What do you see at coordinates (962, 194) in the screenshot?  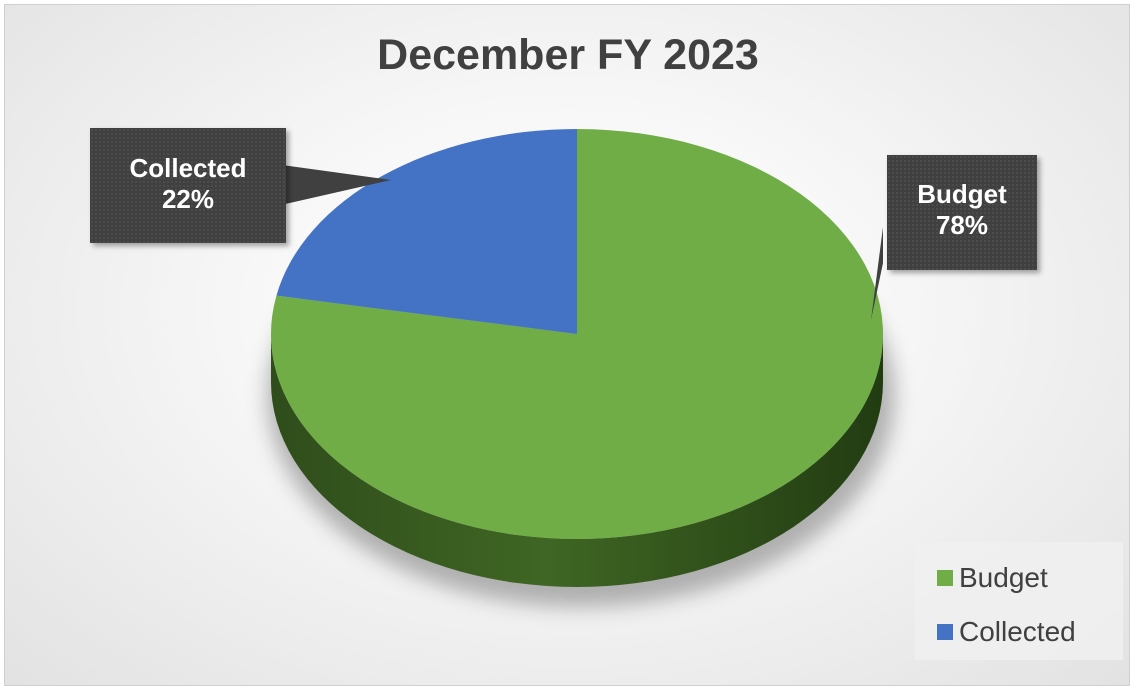 I see `data-label-budget-name: Budget` at bounding box center [962, 194].